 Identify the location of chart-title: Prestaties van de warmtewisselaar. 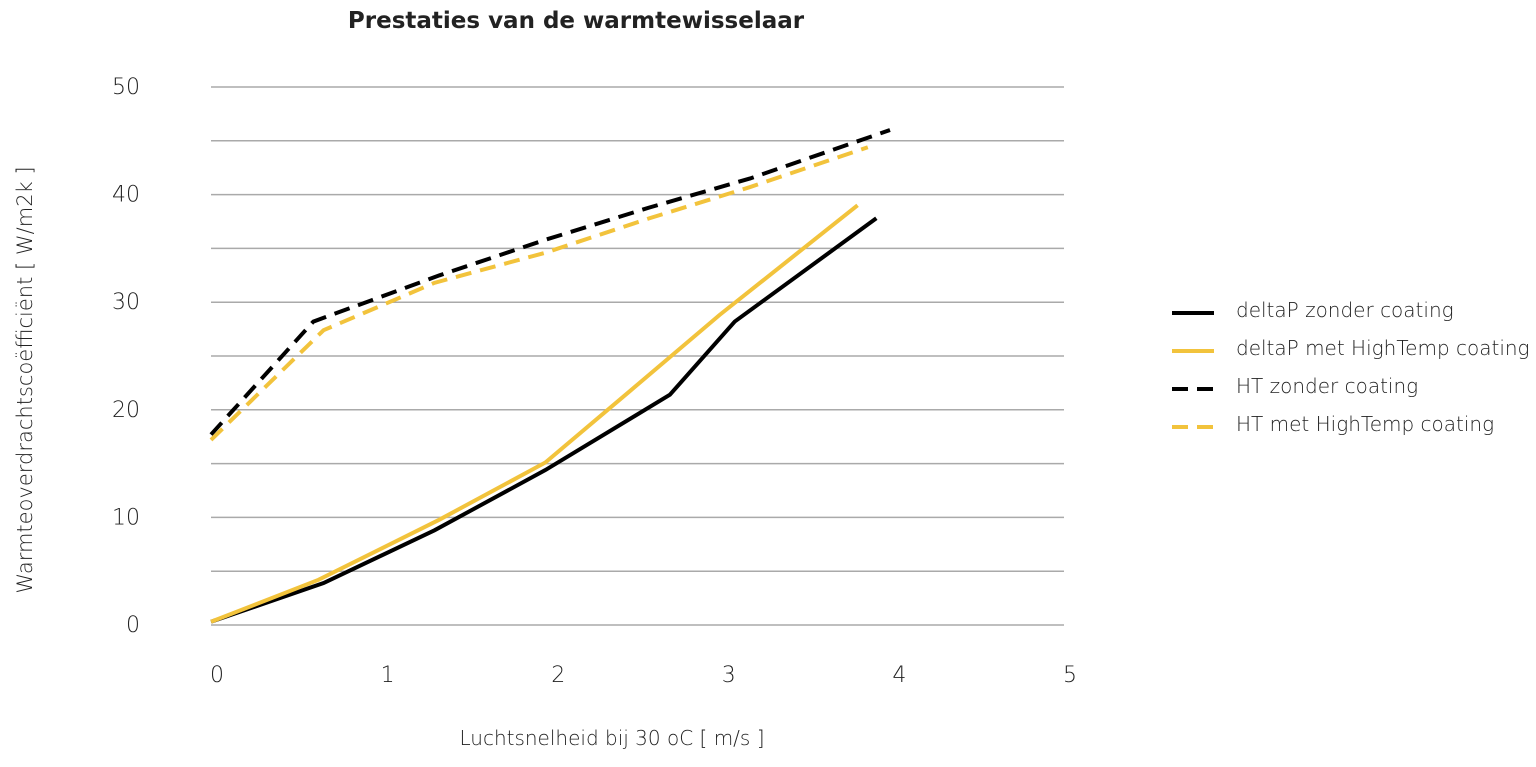
(576, 21).